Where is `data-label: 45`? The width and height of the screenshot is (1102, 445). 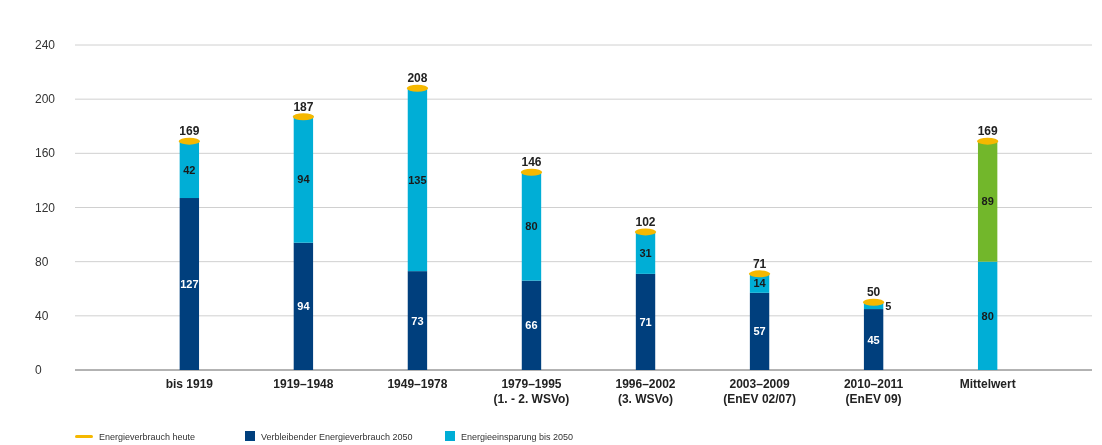
data-label: 45 is located at coordinates (873, 339).